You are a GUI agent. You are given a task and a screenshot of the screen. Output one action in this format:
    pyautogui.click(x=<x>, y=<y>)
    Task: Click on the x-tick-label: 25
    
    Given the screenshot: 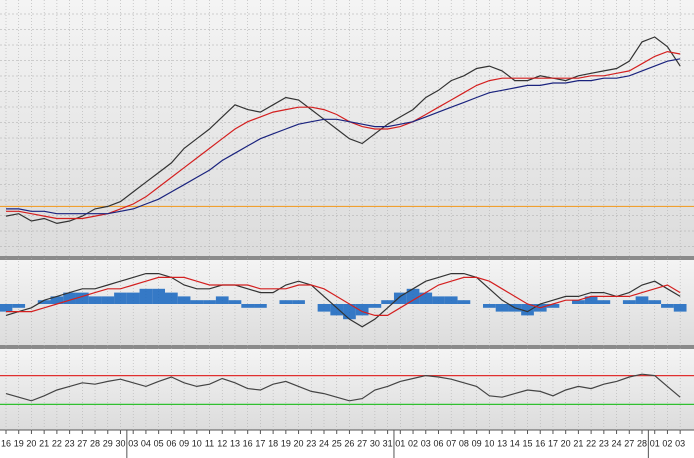 What is the action you would take?
    pyautogui.click(x=337, y=443)
    